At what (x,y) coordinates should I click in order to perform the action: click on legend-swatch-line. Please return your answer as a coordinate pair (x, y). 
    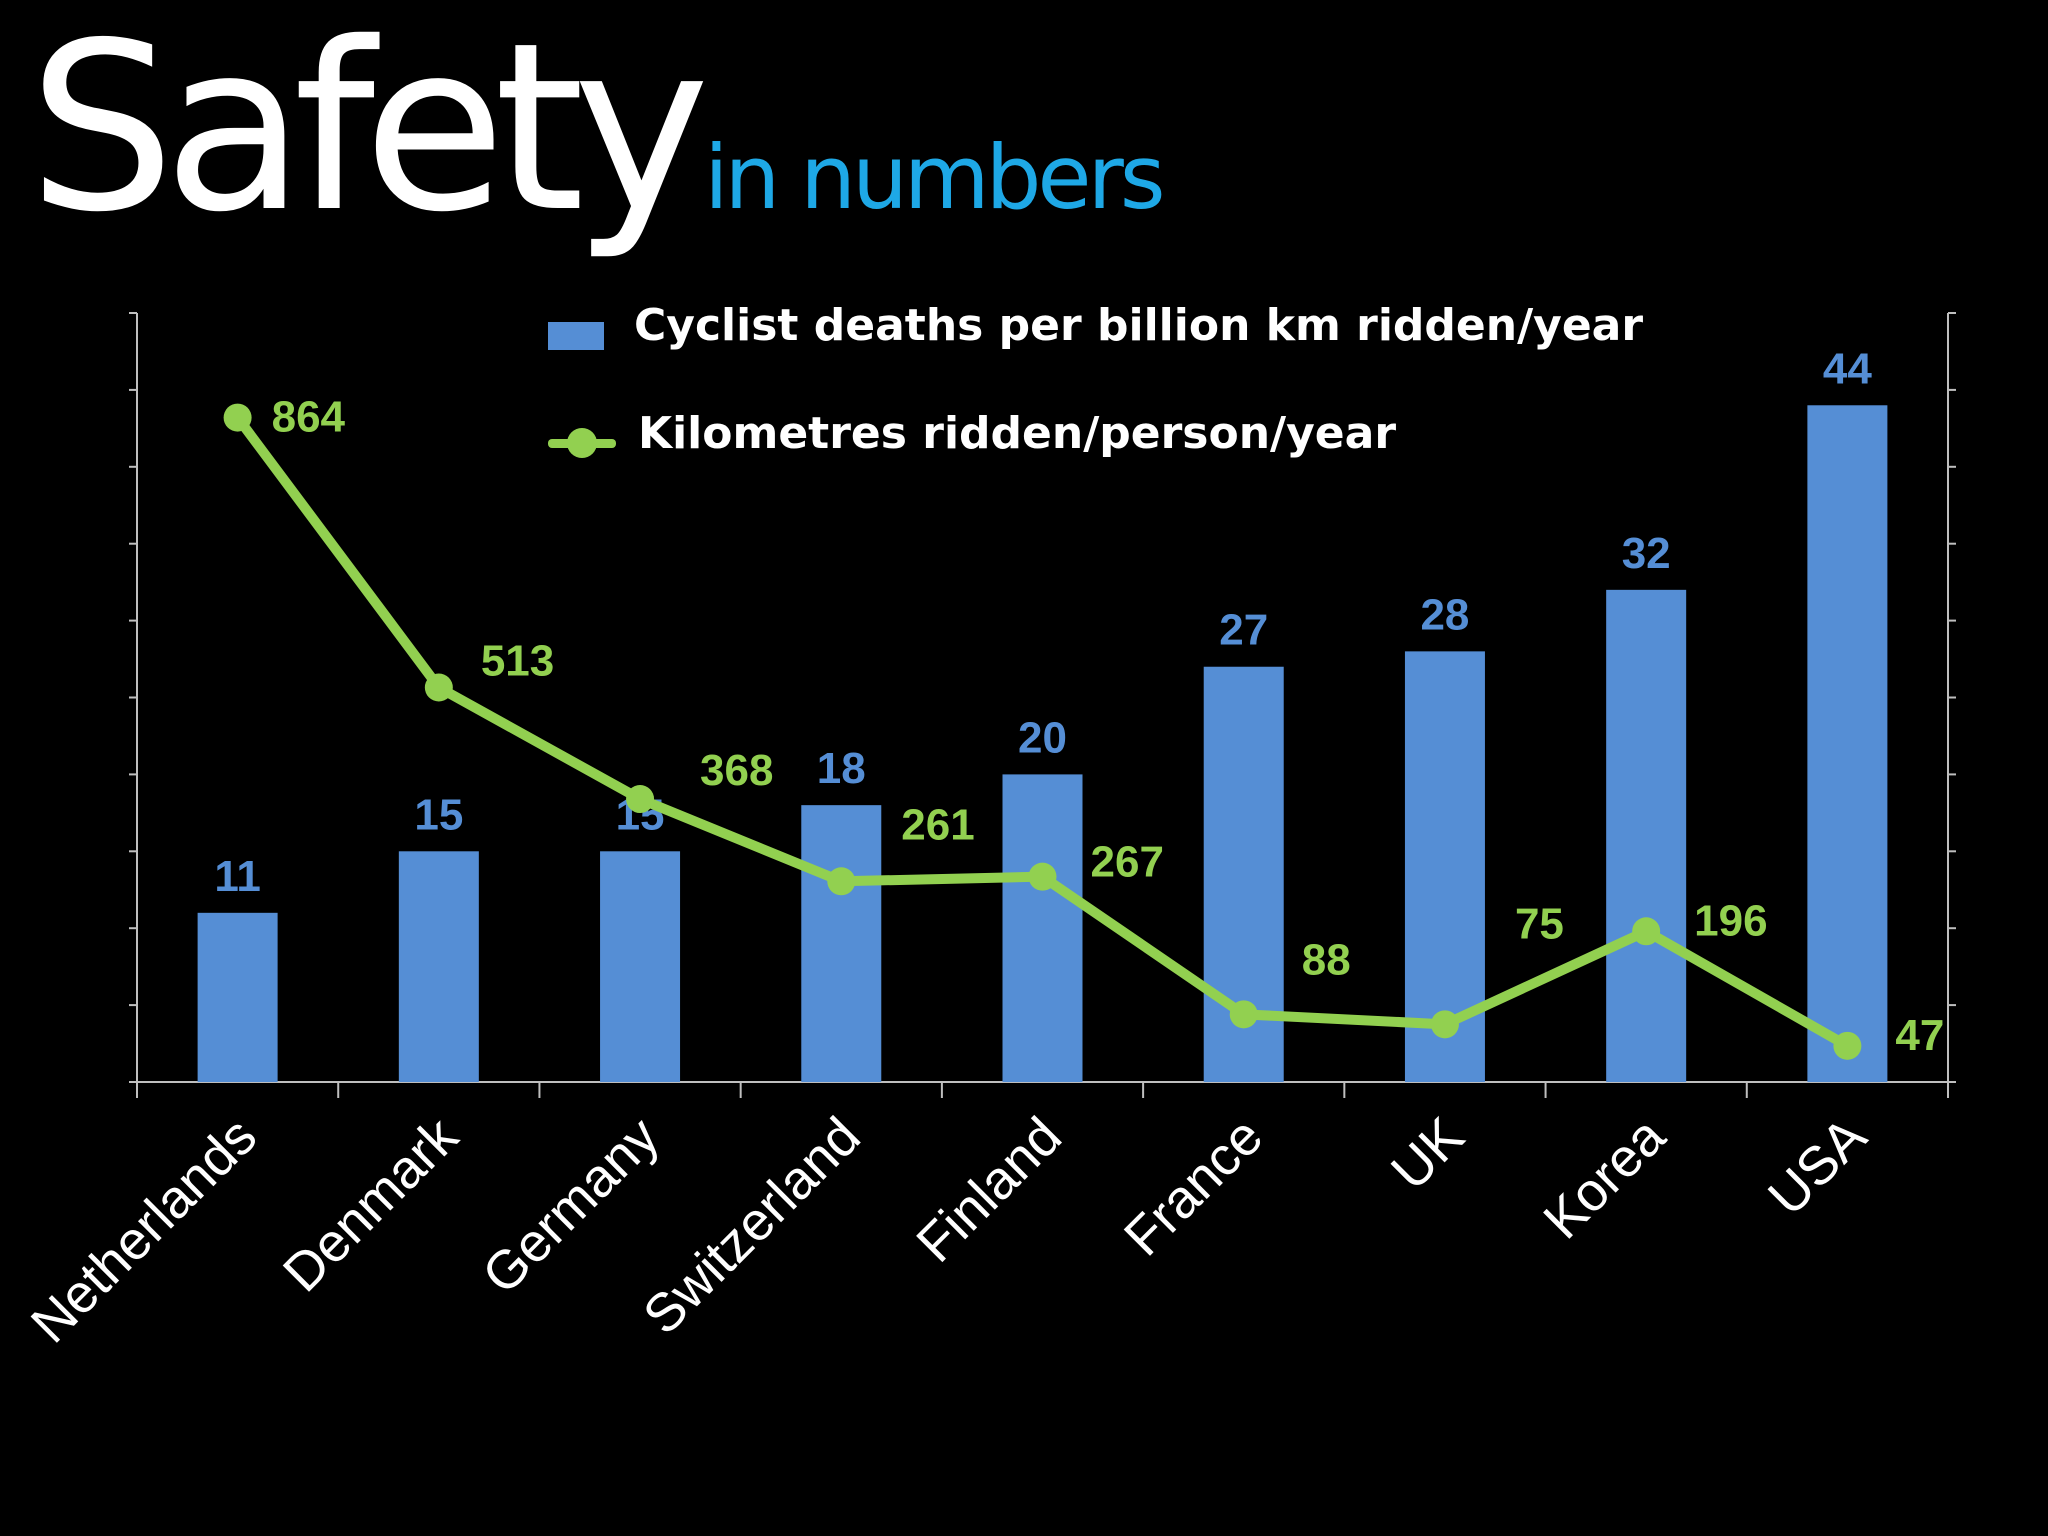
    Looking at the image, I should click on (582, 443).